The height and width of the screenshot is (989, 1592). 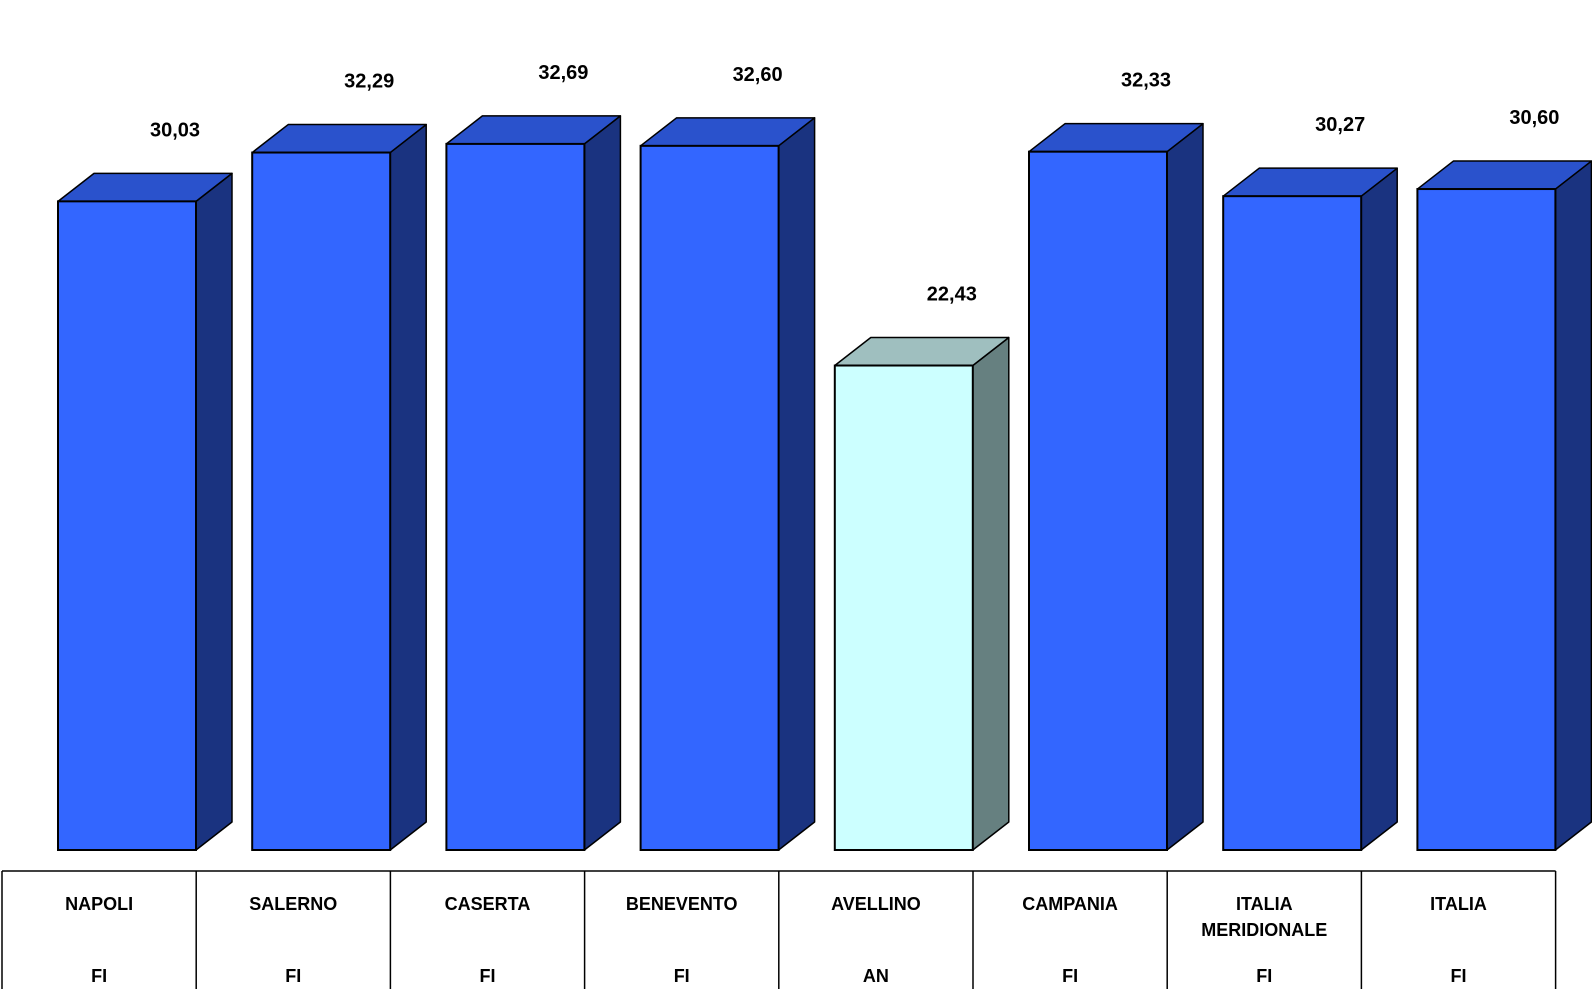 I want to click on category-label: CAMPANIA, so click(x=1070, y=904).